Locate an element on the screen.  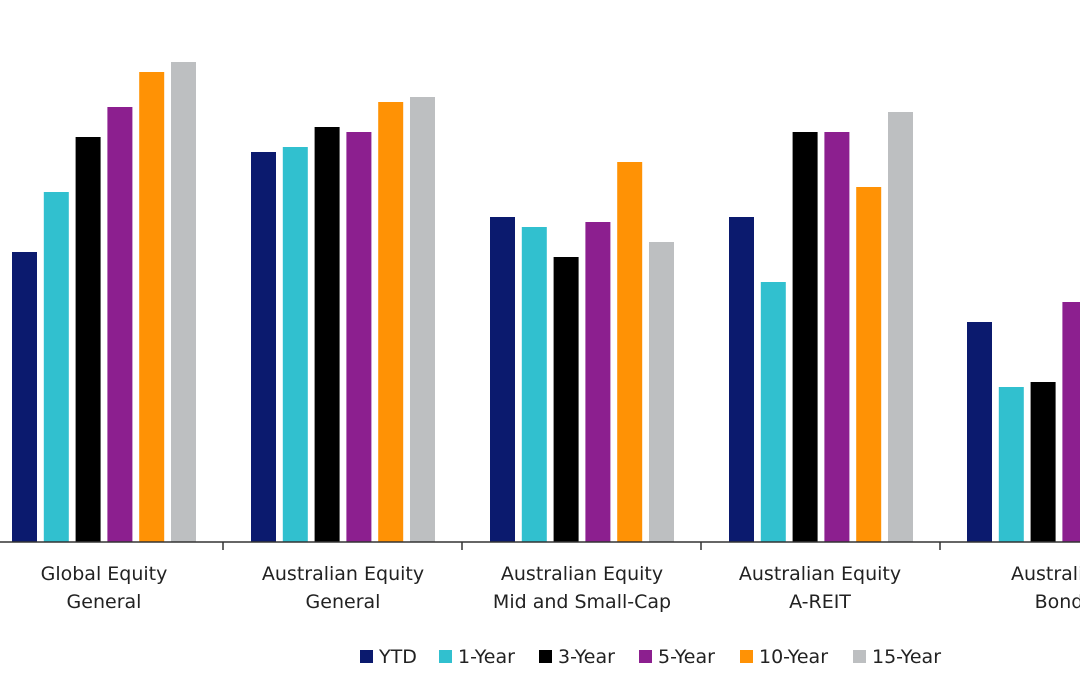
legend-label: 10-Year is located at coordinates (793, 657).